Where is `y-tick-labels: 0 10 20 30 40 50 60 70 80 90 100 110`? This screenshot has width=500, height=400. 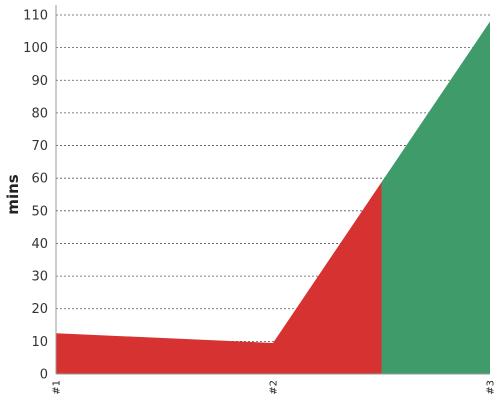
y-tick-labels: 0 10 20 30 40 50 60 70 80 90 100 110 is located at coordinates (35, 196).